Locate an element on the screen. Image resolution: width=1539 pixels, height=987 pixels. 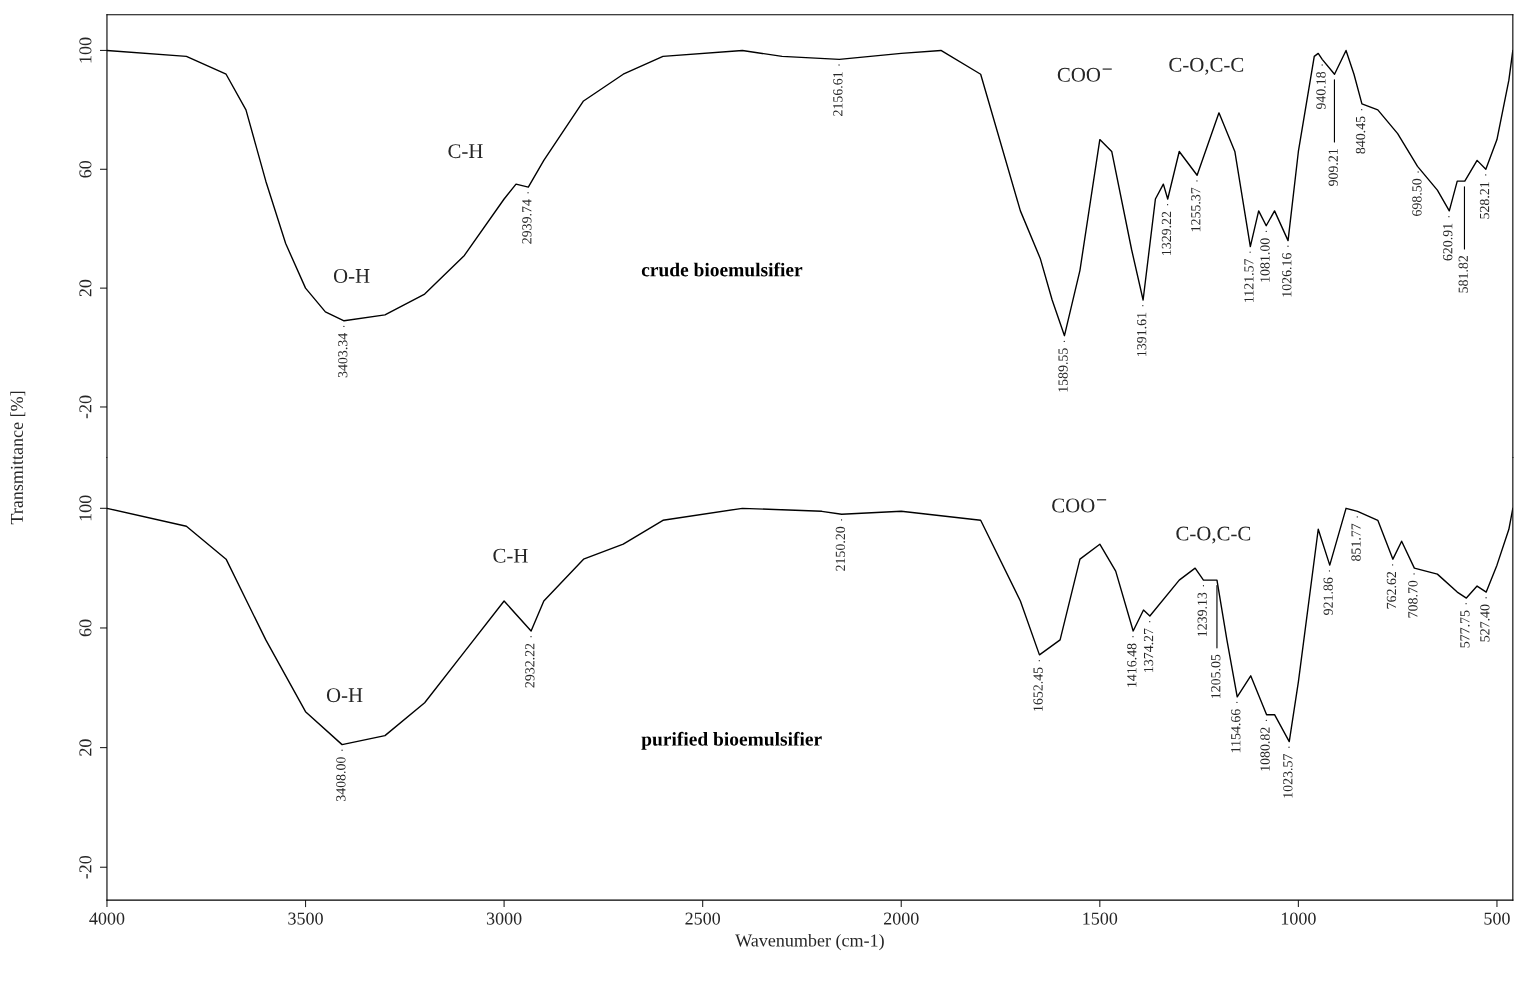
x-tick-label: 2500 is located at coordinates (703, 918).